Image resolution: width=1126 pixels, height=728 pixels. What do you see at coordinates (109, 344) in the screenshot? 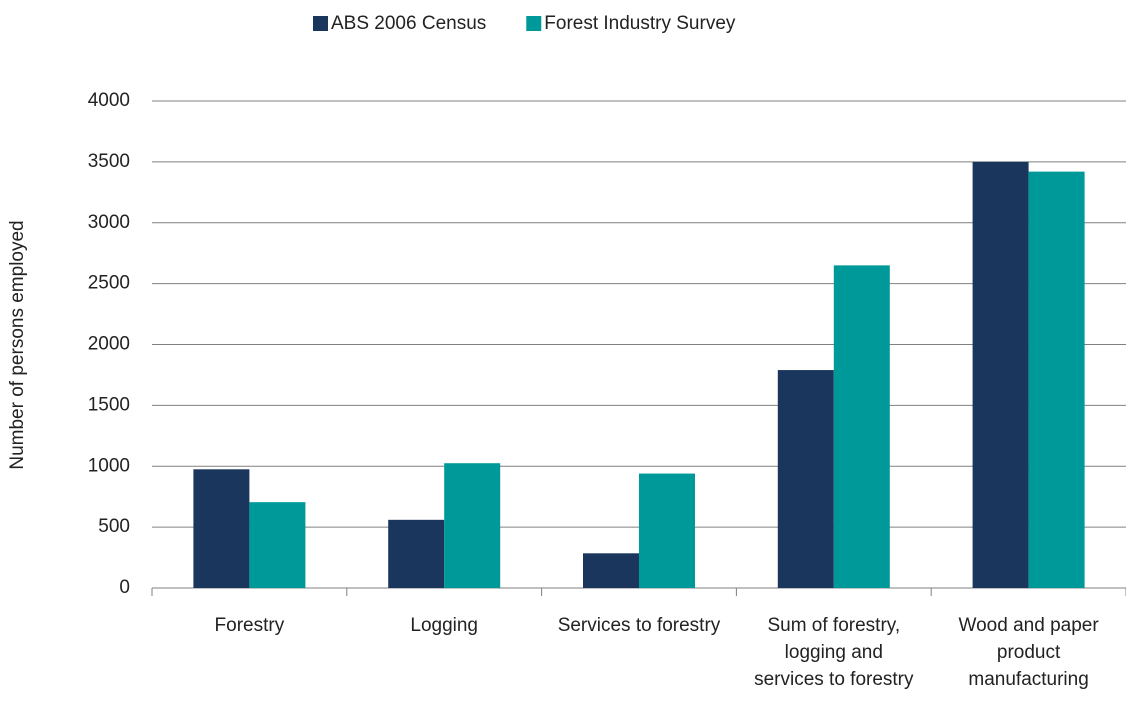
I see `y-tick-label: 2000` at bounding box center [109, 344].